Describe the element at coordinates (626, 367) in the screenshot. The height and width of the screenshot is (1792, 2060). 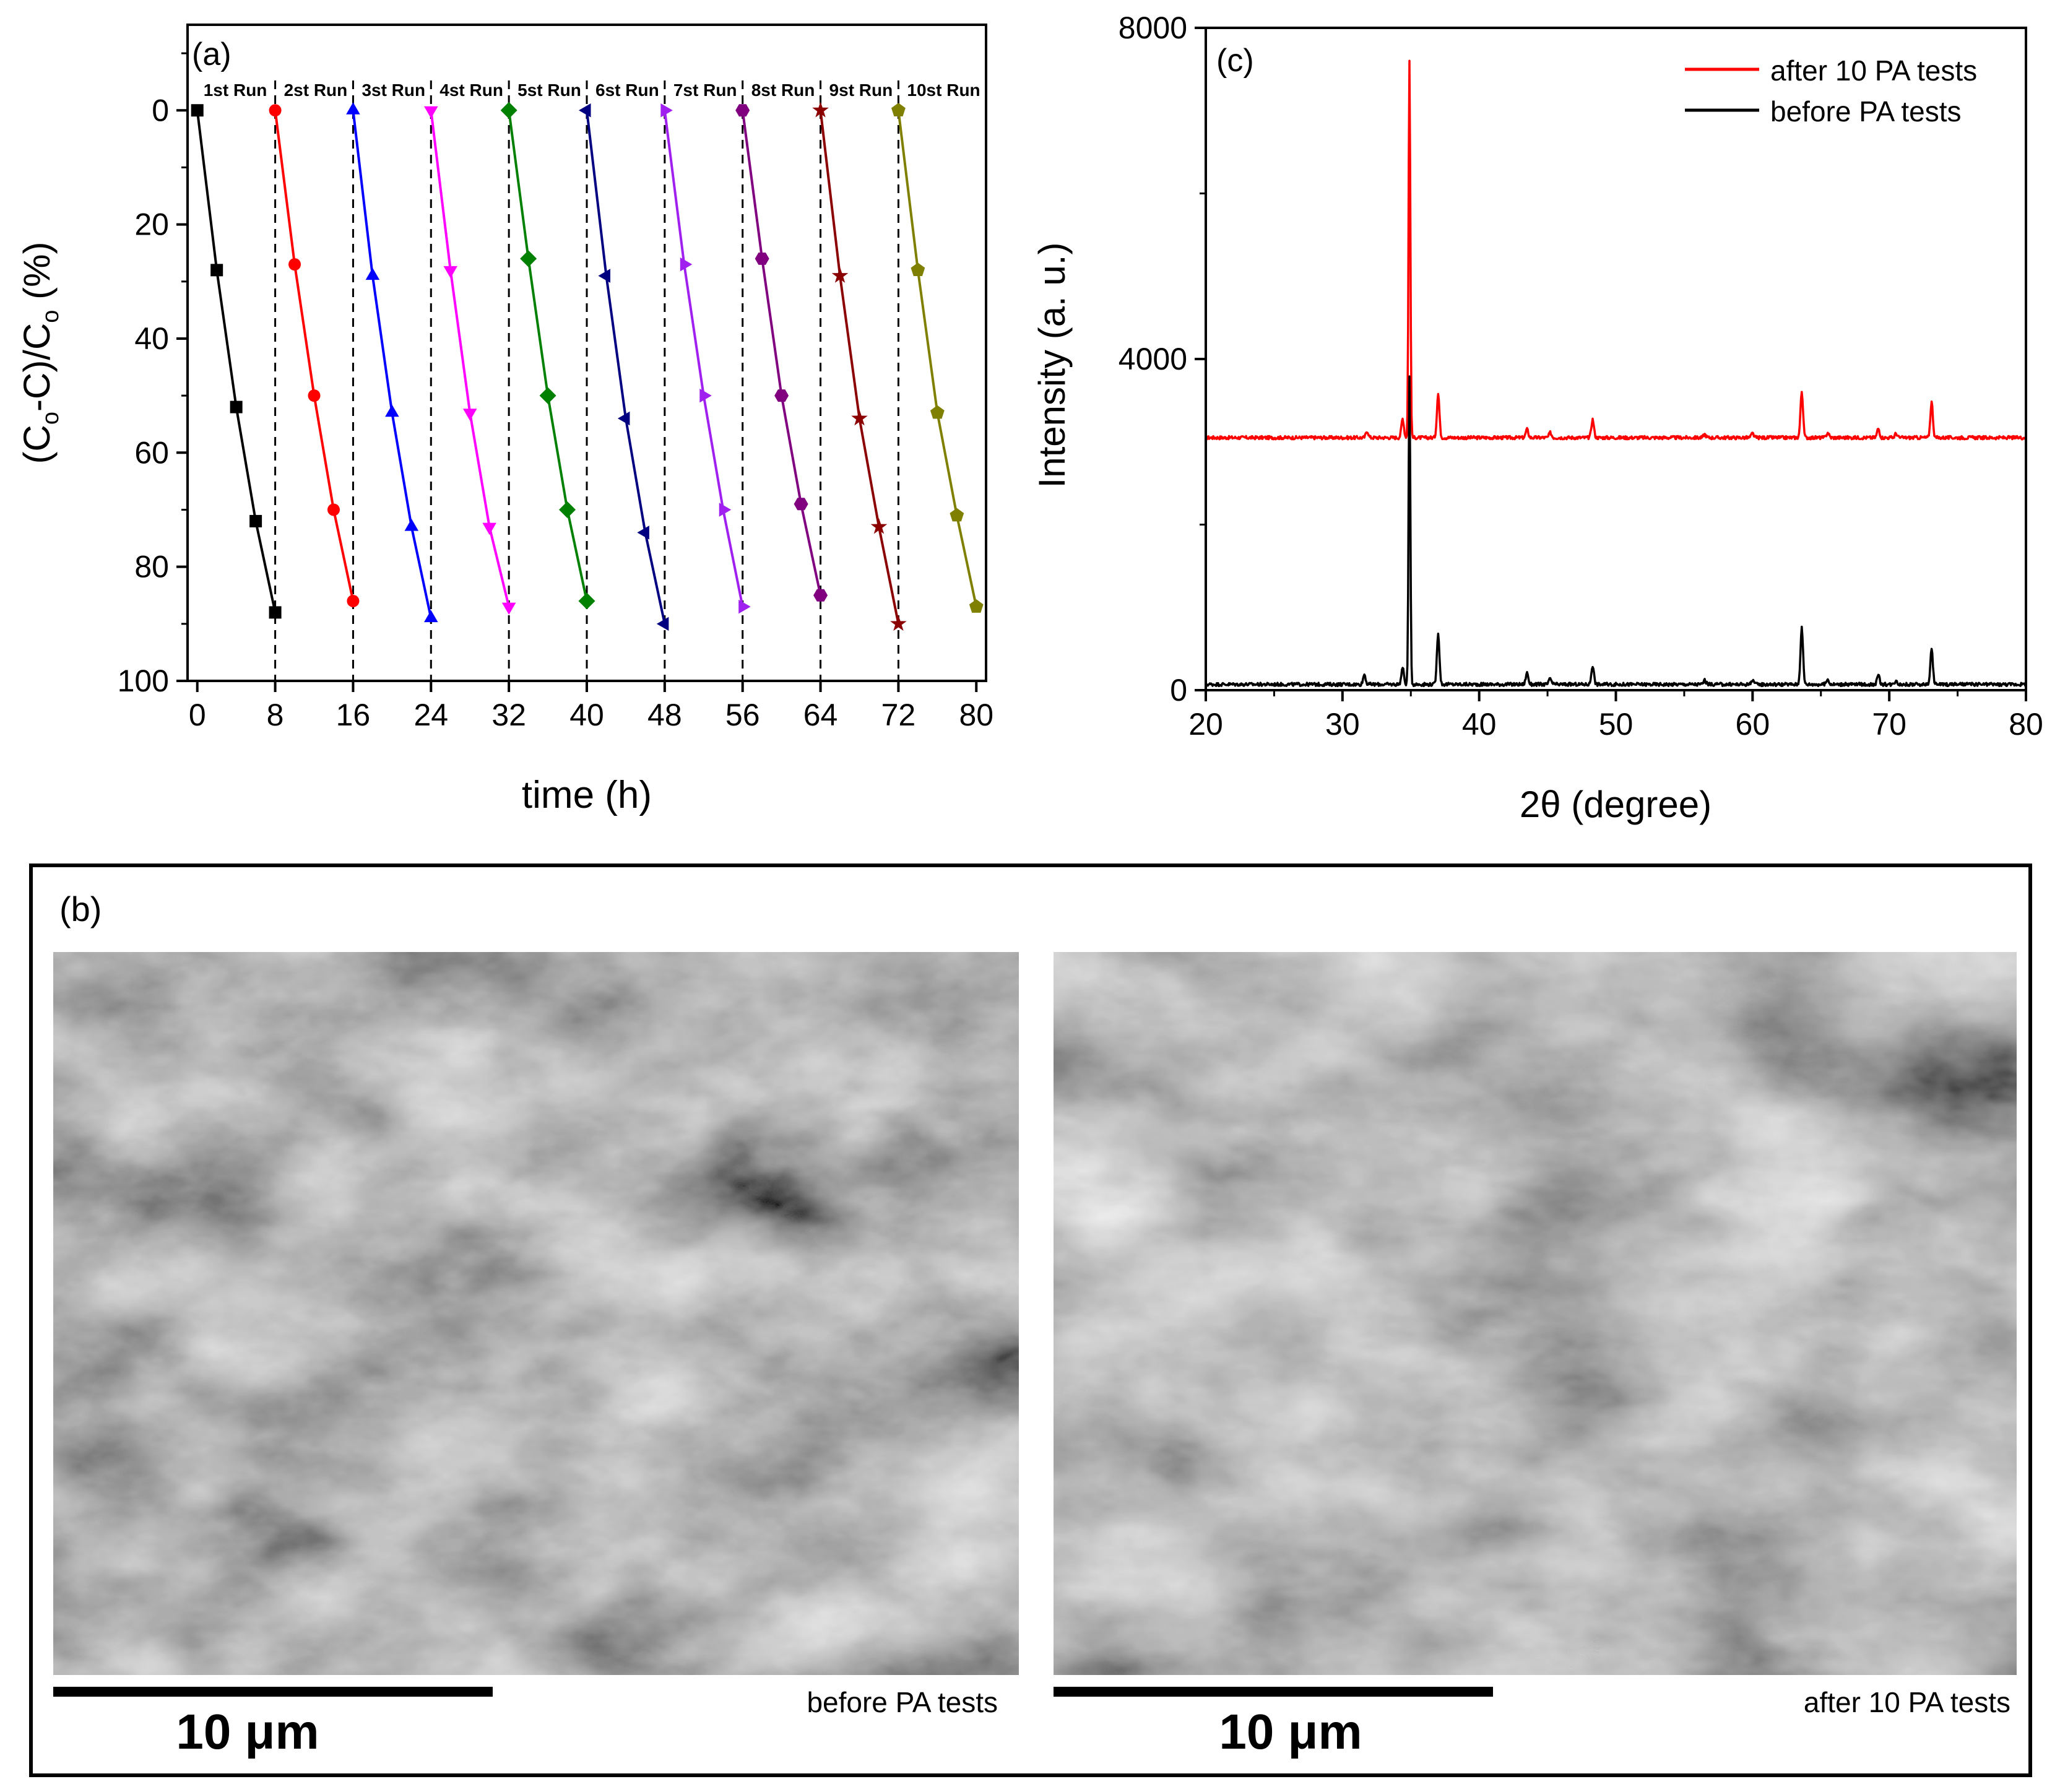
I see `series-line-6st-run` at that location.